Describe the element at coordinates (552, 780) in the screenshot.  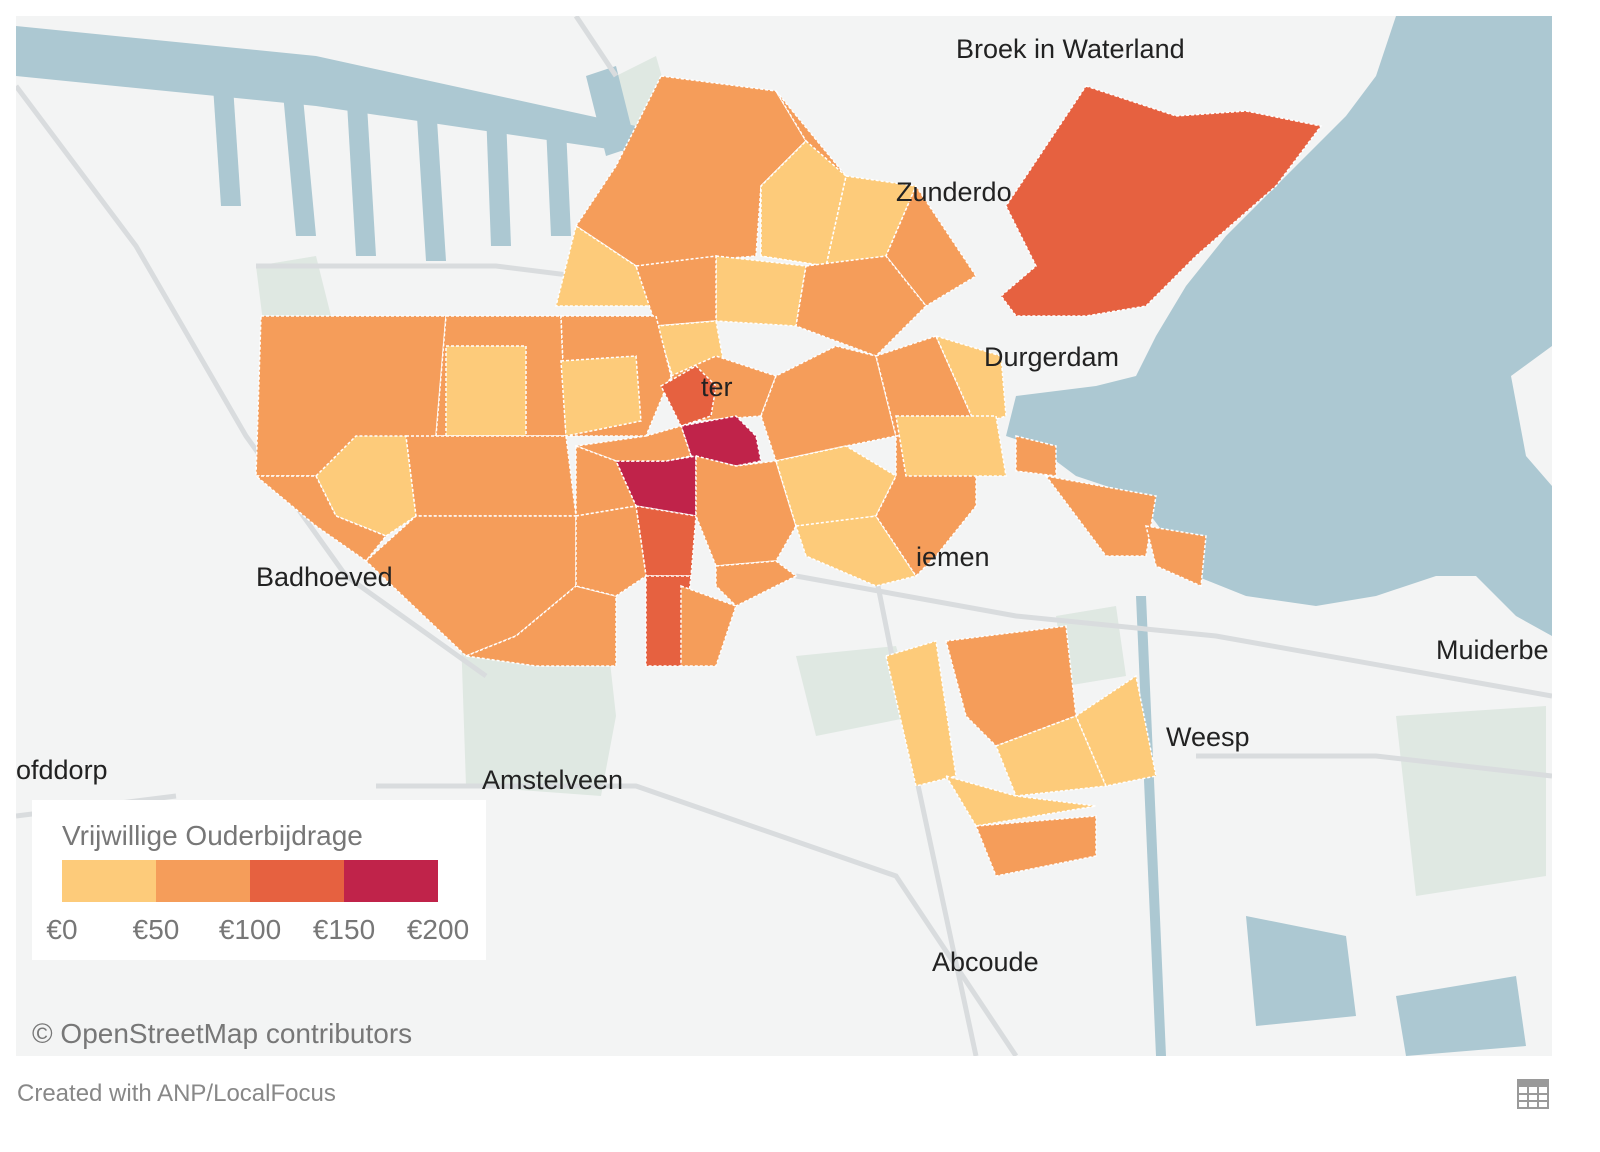
I see `place-label: Amstelveen` at that location.